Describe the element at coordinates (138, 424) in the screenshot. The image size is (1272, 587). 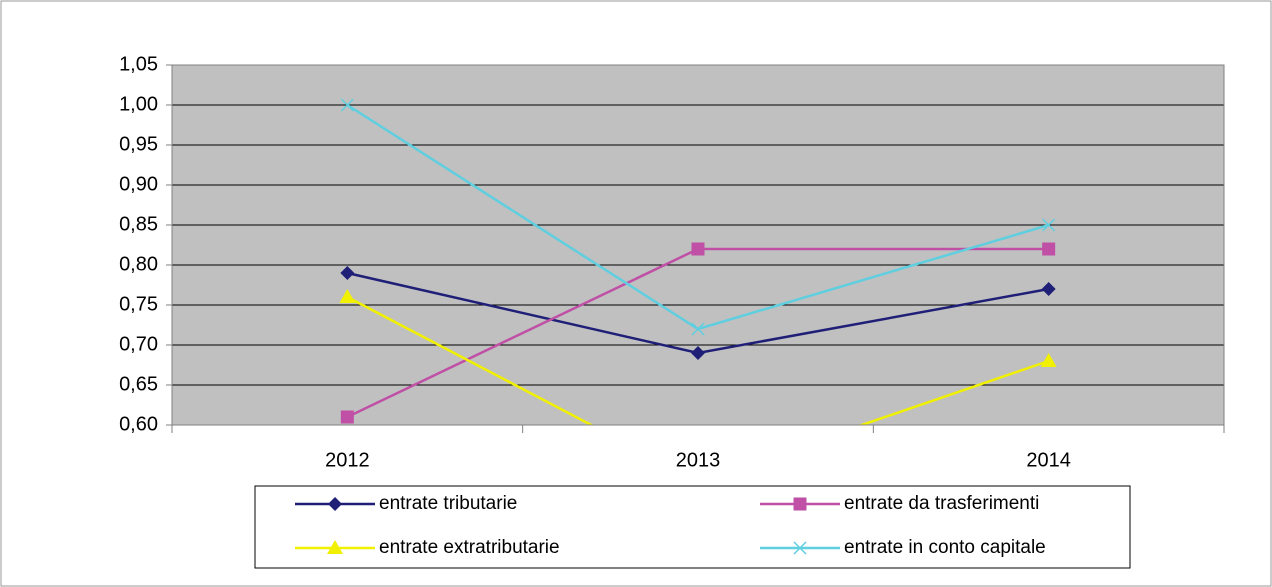
I see `y-tick-label: 0,60` at that location.